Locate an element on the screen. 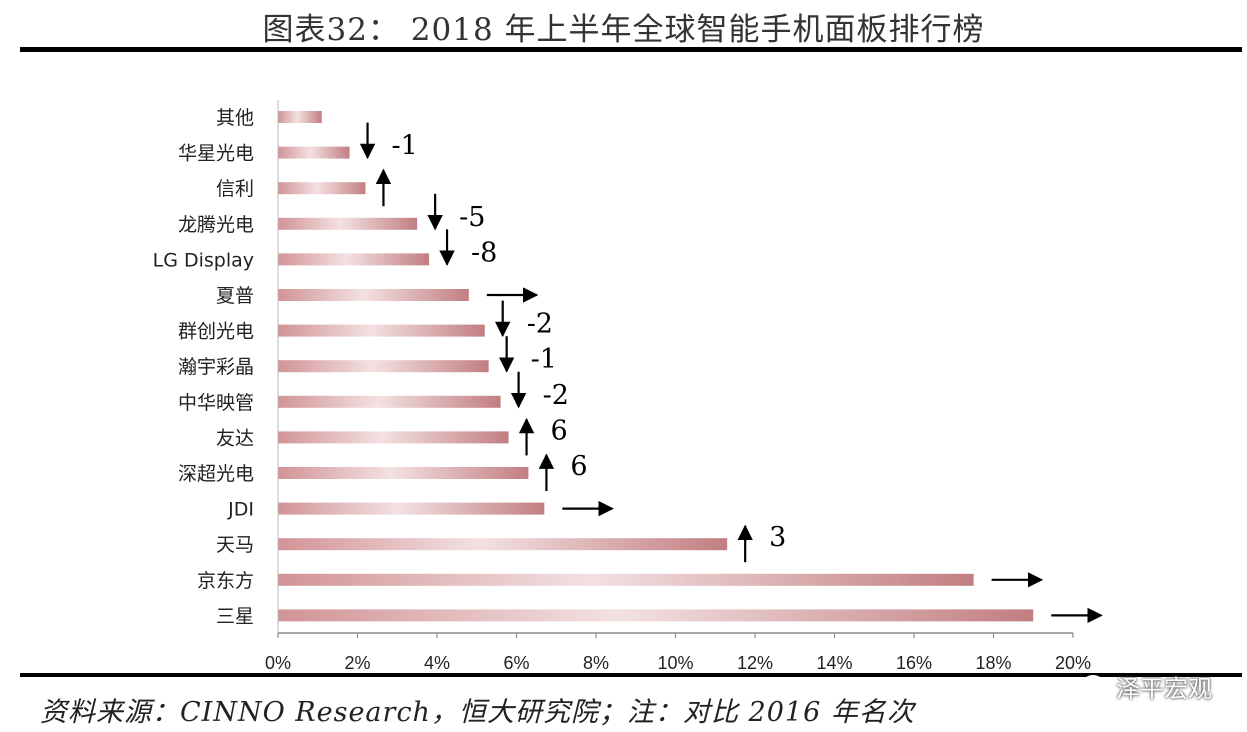 The height and width of the screenshot is (732, 1247). x-tick-label: 8% is located at coordinates (596, 663).